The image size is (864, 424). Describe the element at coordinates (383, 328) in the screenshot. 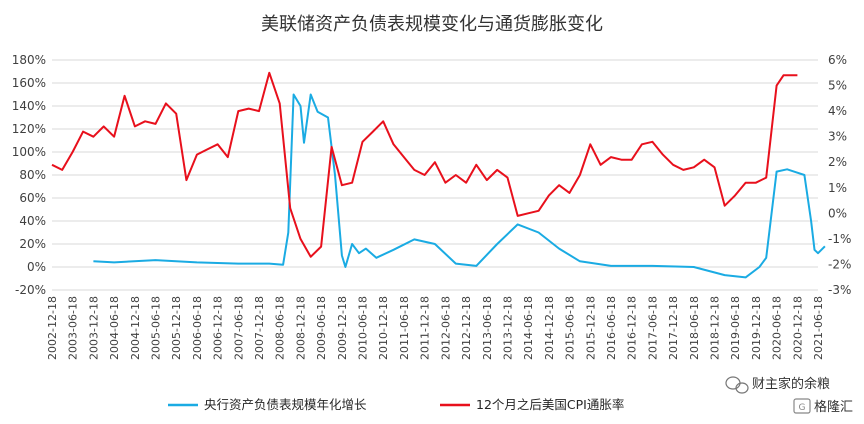

I see `x-tick-label: 2010-12-18` at that location.